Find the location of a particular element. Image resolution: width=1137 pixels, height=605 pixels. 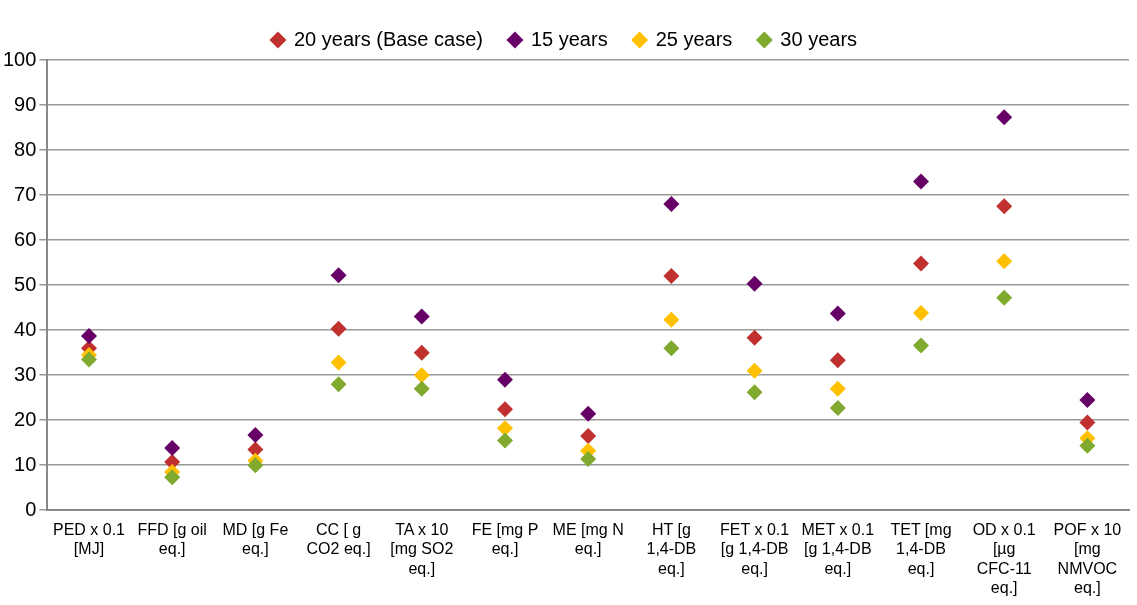

x-tick-label: FET x 0.1 [g 1,4-DB eq.] is located at coordinates (755, 549).